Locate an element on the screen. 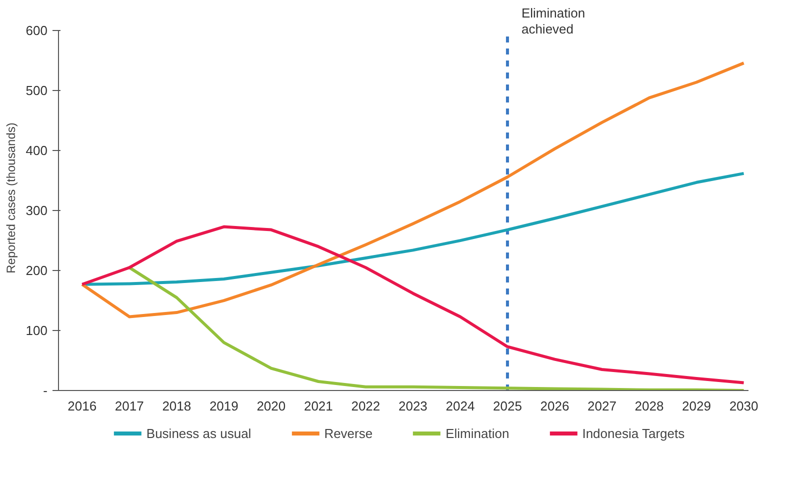  x-tick-label: 2023 is located at coordinates (413, 406).